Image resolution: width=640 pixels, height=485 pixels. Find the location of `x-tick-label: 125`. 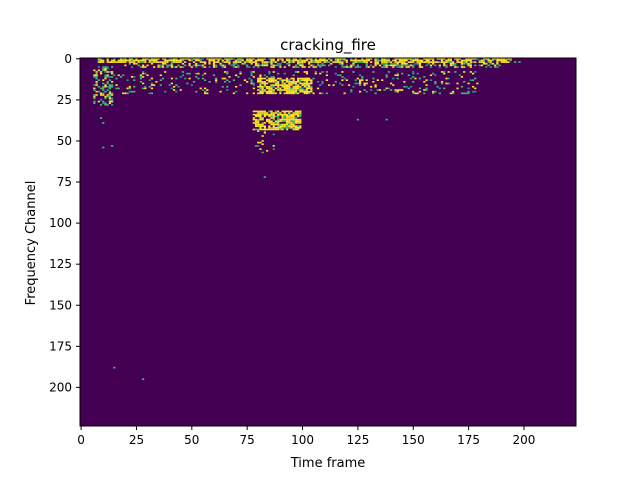

x-tick-label: 125 is located at coordinates (357, 440).